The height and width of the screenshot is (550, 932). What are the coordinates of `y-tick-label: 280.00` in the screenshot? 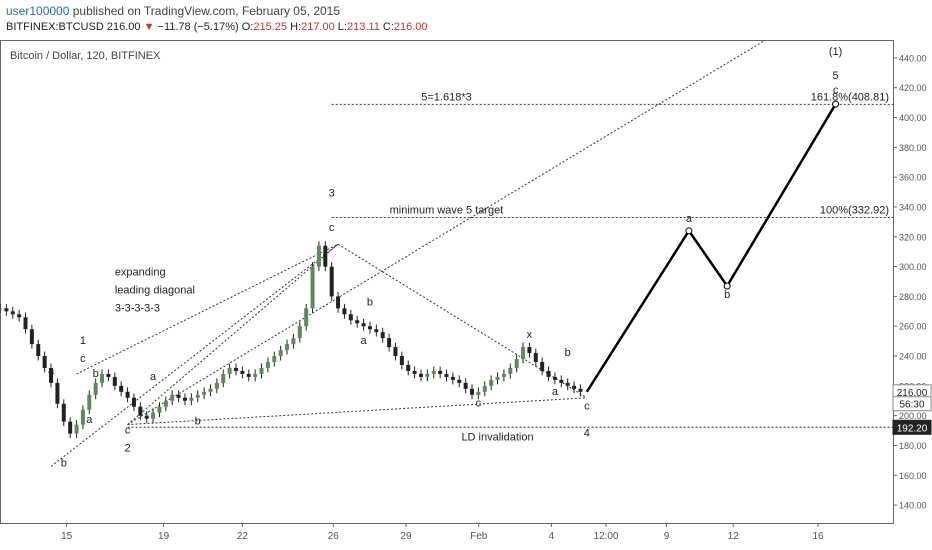 It's located at (913, 297).